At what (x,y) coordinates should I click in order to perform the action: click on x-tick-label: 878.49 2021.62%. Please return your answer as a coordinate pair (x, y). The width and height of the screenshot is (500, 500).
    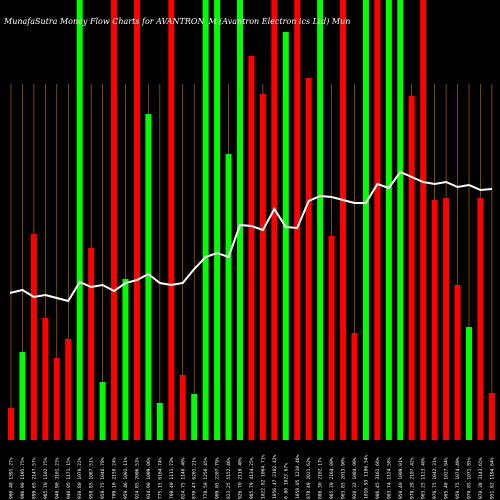
    Looking at the image, I should click on (309, 478).